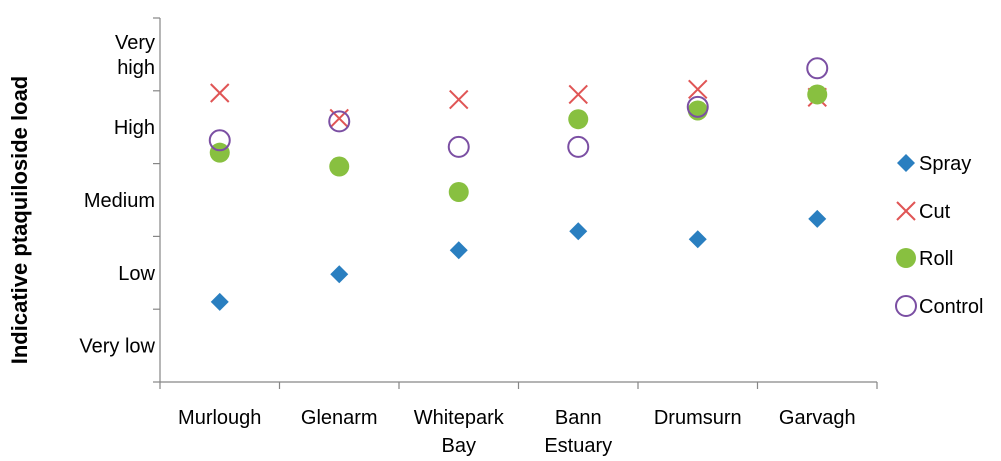 This screenshot has height=461, width=1001. What do you see at coordinates (906, 258) in the screenshot?
I see `legend-marker-roll` at bounding box center [906, 258].